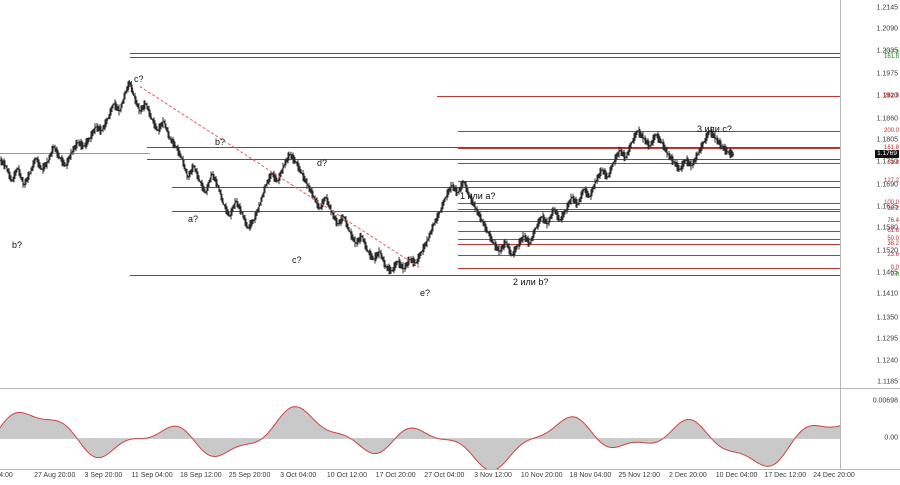  I want to click on time-axis-tick: 25 Nov 12:00, so click(639, 475).